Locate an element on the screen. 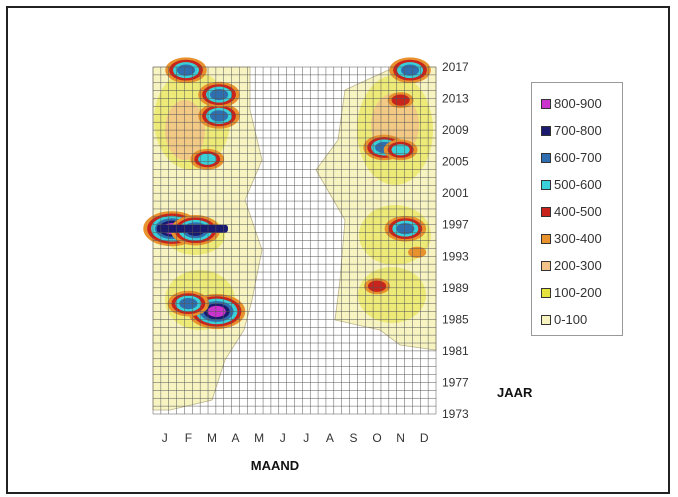  legend-item-800-900: 800-900 is located at coordinates (581, 103).